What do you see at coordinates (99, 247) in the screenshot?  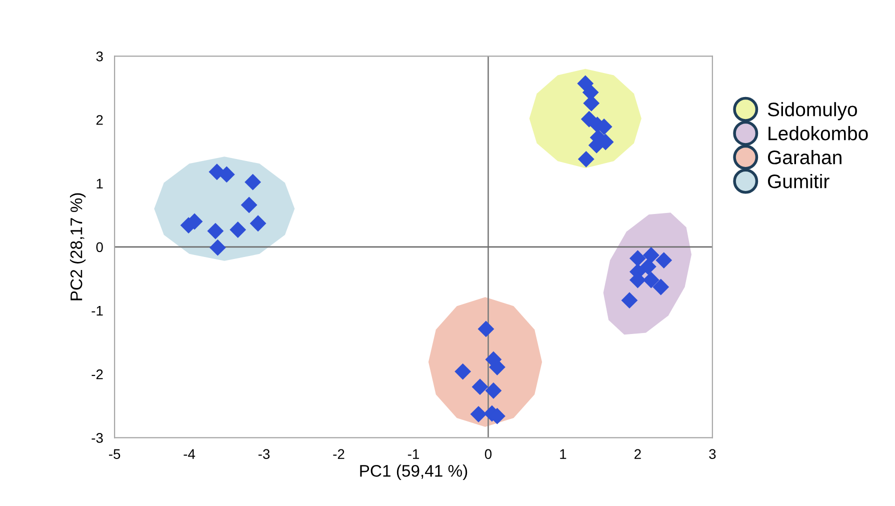 I see `y-tick-label: 0` at bounding box center [99, 247].